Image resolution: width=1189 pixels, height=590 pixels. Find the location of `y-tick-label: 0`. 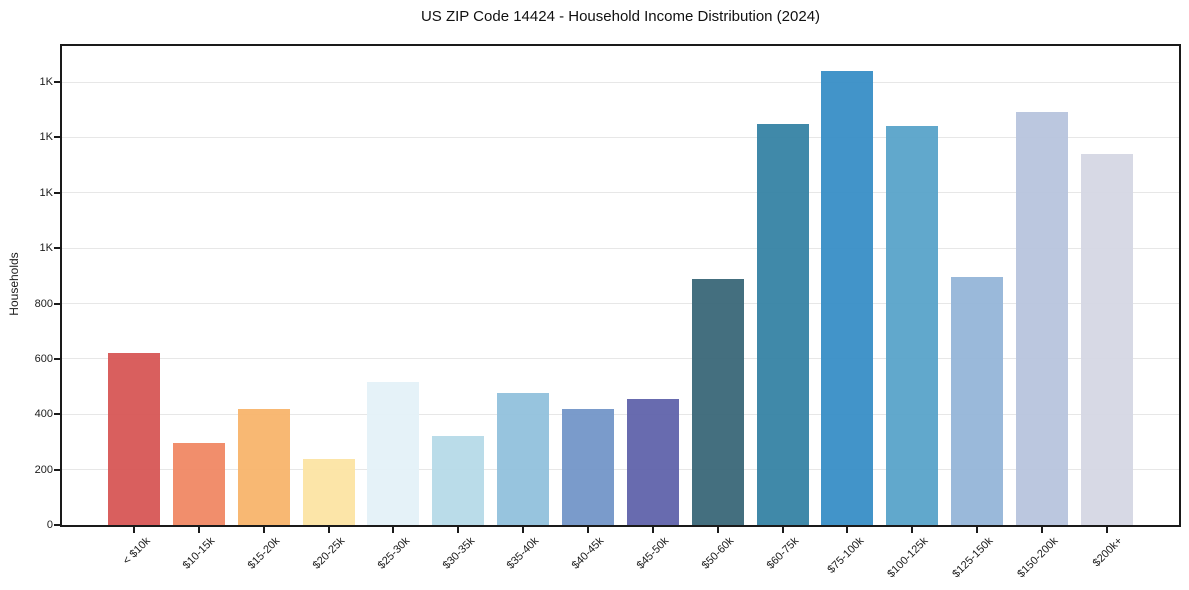

y-tick-label: 0 is located at coordinates (49, 525).